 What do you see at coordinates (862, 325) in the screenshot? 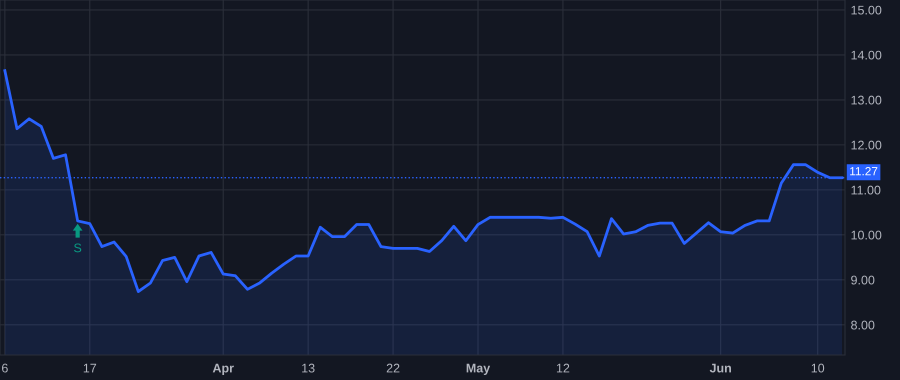
I see `y-tick-label: 8.00` at bounding box center [862, 325].